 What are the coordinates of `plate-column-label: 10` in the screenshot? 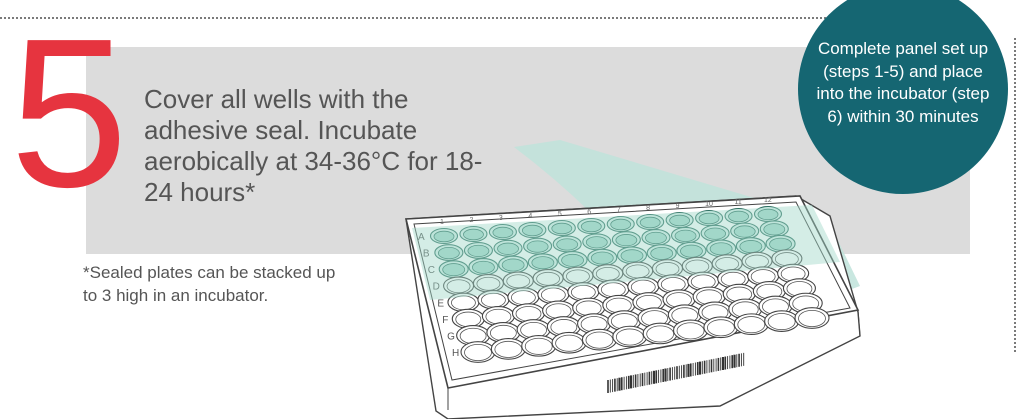 It's located at (709, 204).